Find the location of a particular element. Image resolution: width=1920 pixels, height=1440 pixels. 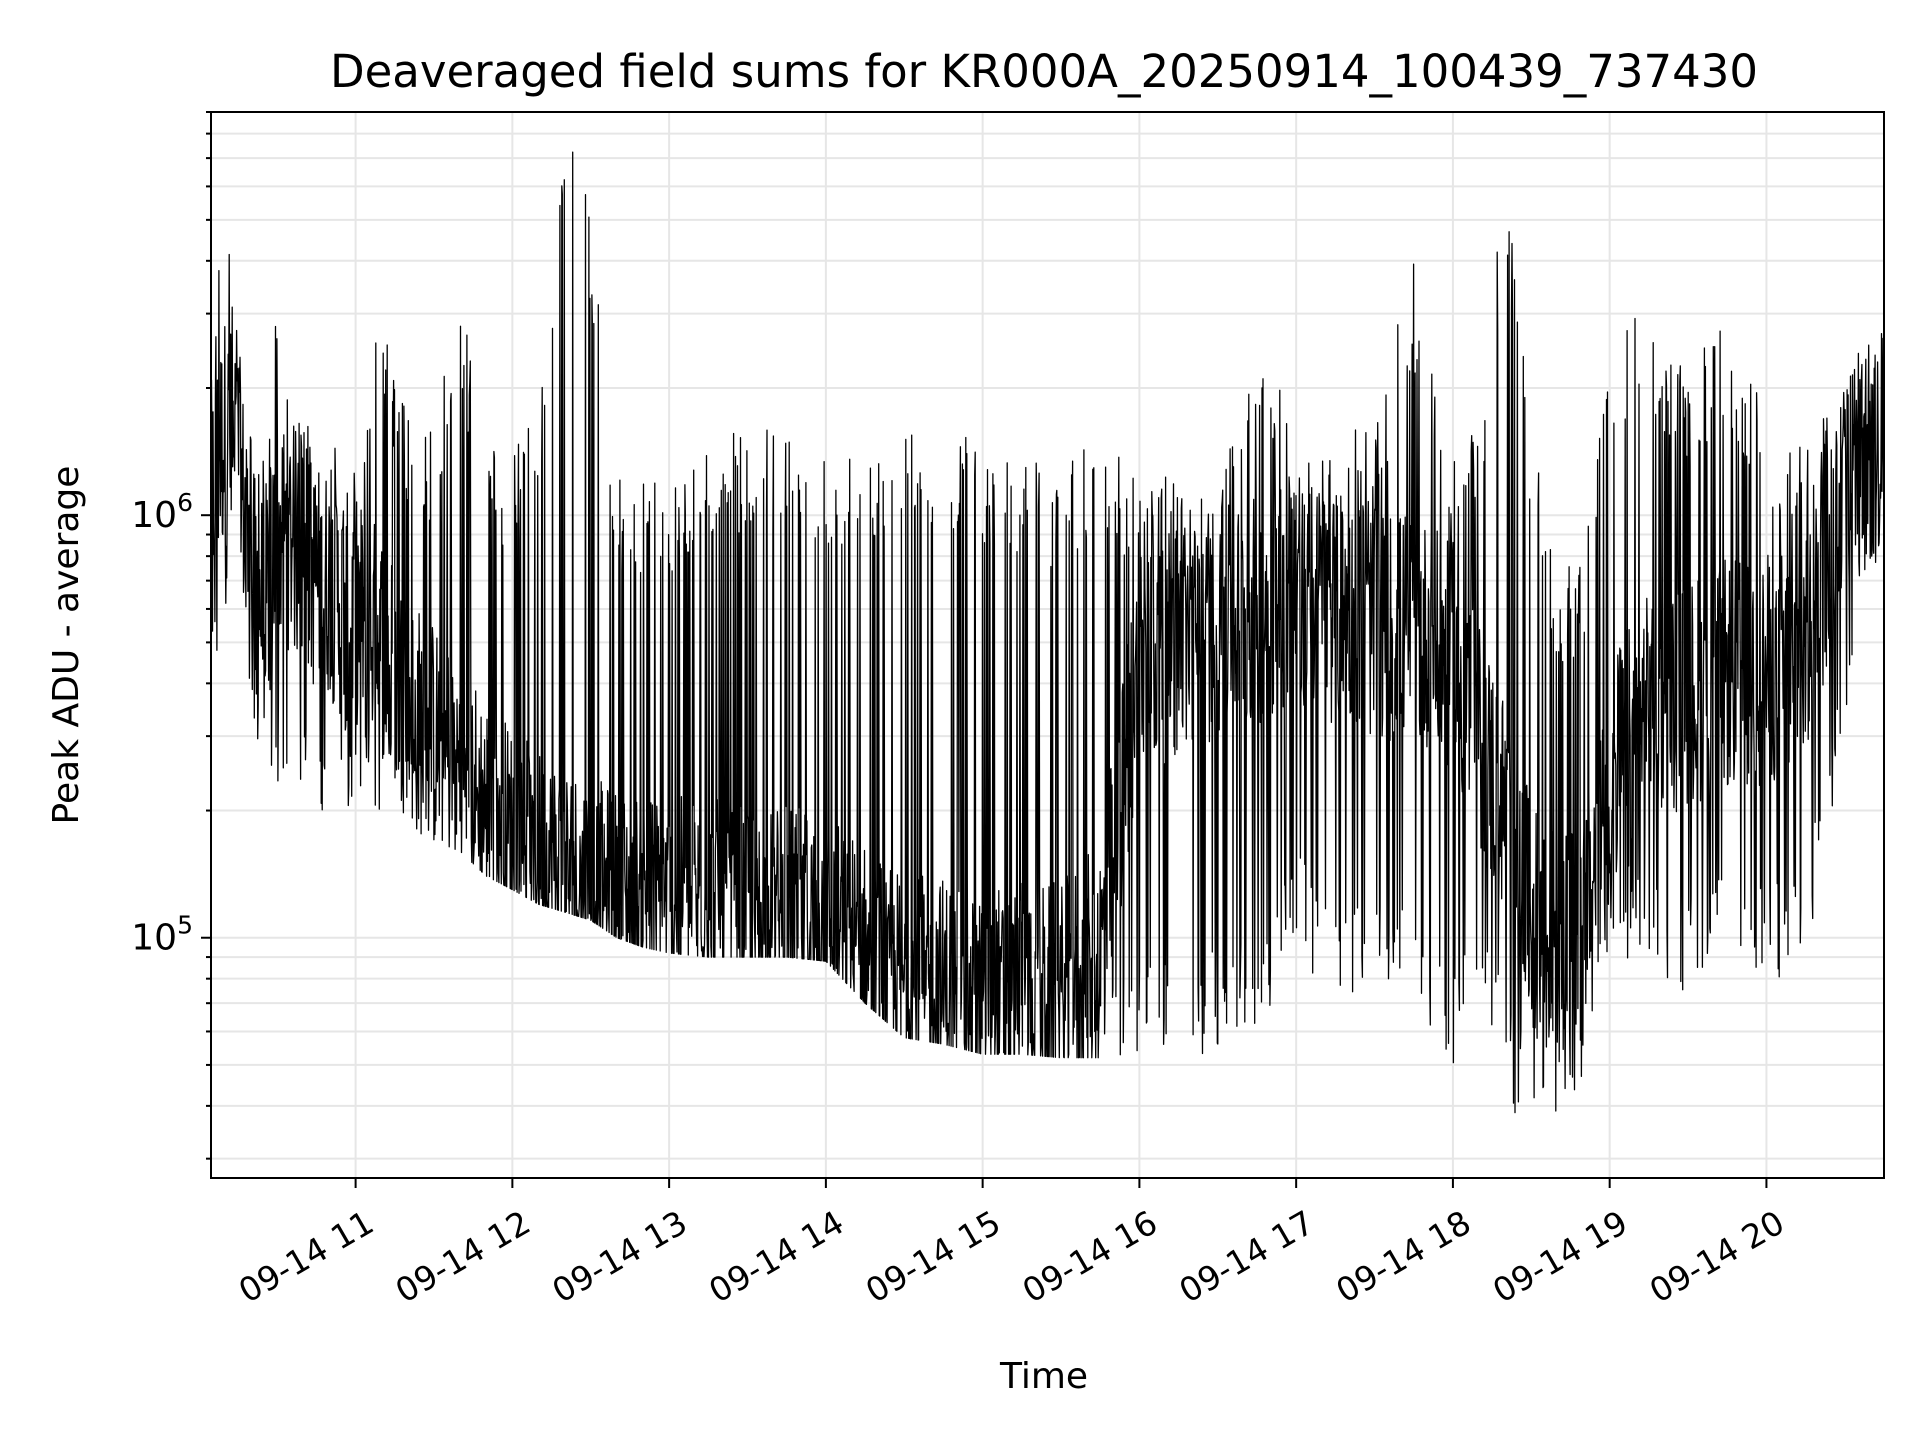

y-tick-label: 10⁶ is located at coordinates (162, 512).